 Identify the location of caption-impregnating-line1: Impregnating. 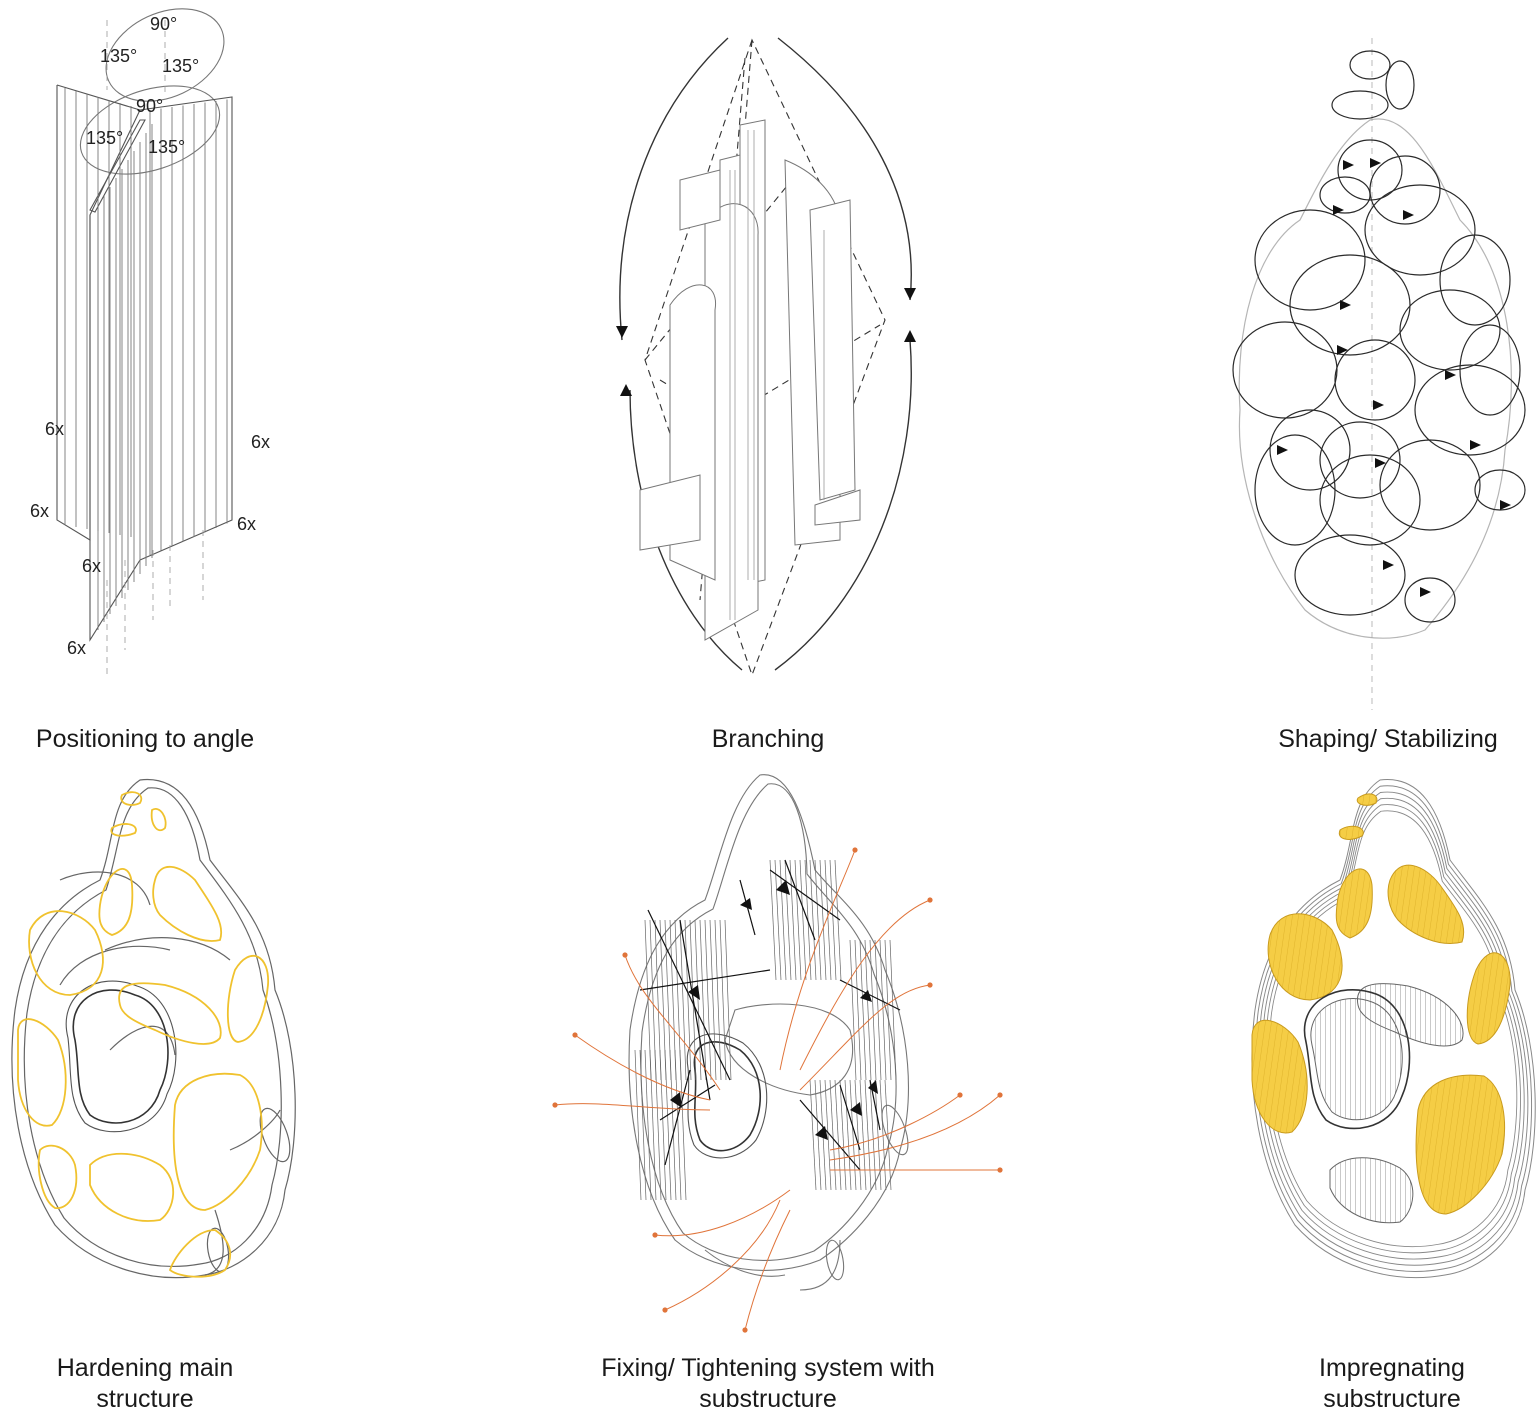
(1392, 1368).